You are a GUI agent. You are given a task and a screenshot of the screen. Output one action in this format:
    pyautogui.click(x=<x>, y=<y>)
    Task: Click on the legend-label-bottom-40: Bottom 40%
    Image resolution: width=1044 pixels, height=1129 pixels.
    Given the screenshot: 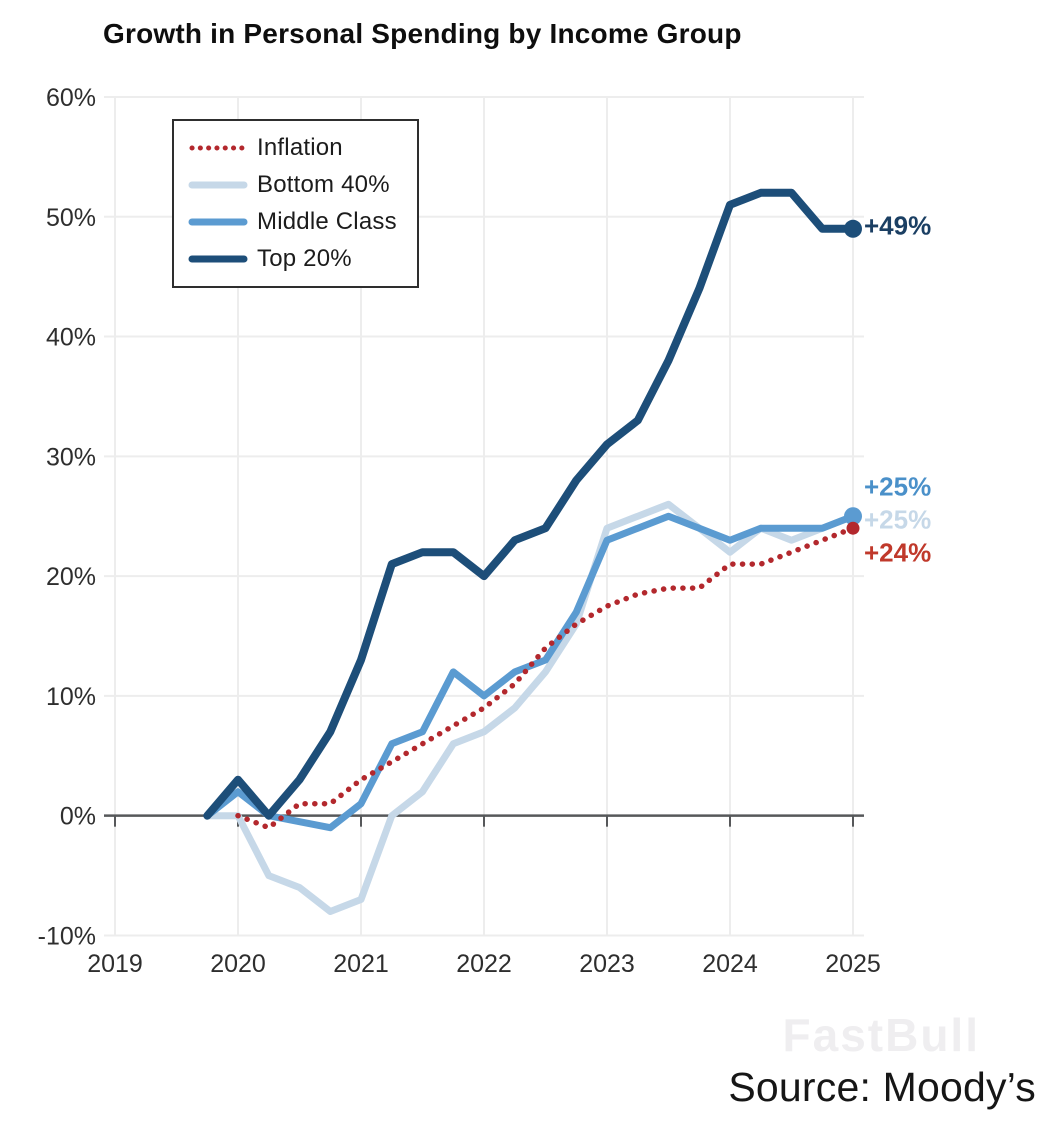 What is the action you would take?
    pyautogui.click(x=323, y=184)
    